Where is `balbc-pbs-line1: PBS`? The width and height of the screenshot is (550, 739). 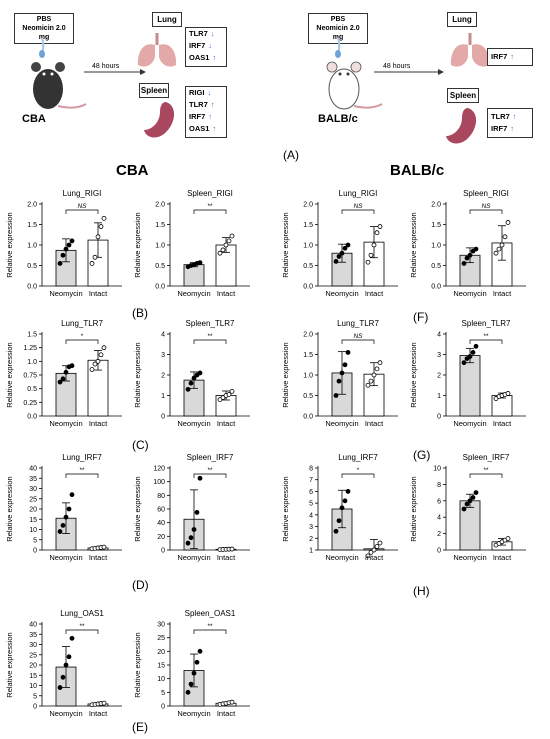
balbc-pbs-line1: PBS is located at coordinates (338, 19).